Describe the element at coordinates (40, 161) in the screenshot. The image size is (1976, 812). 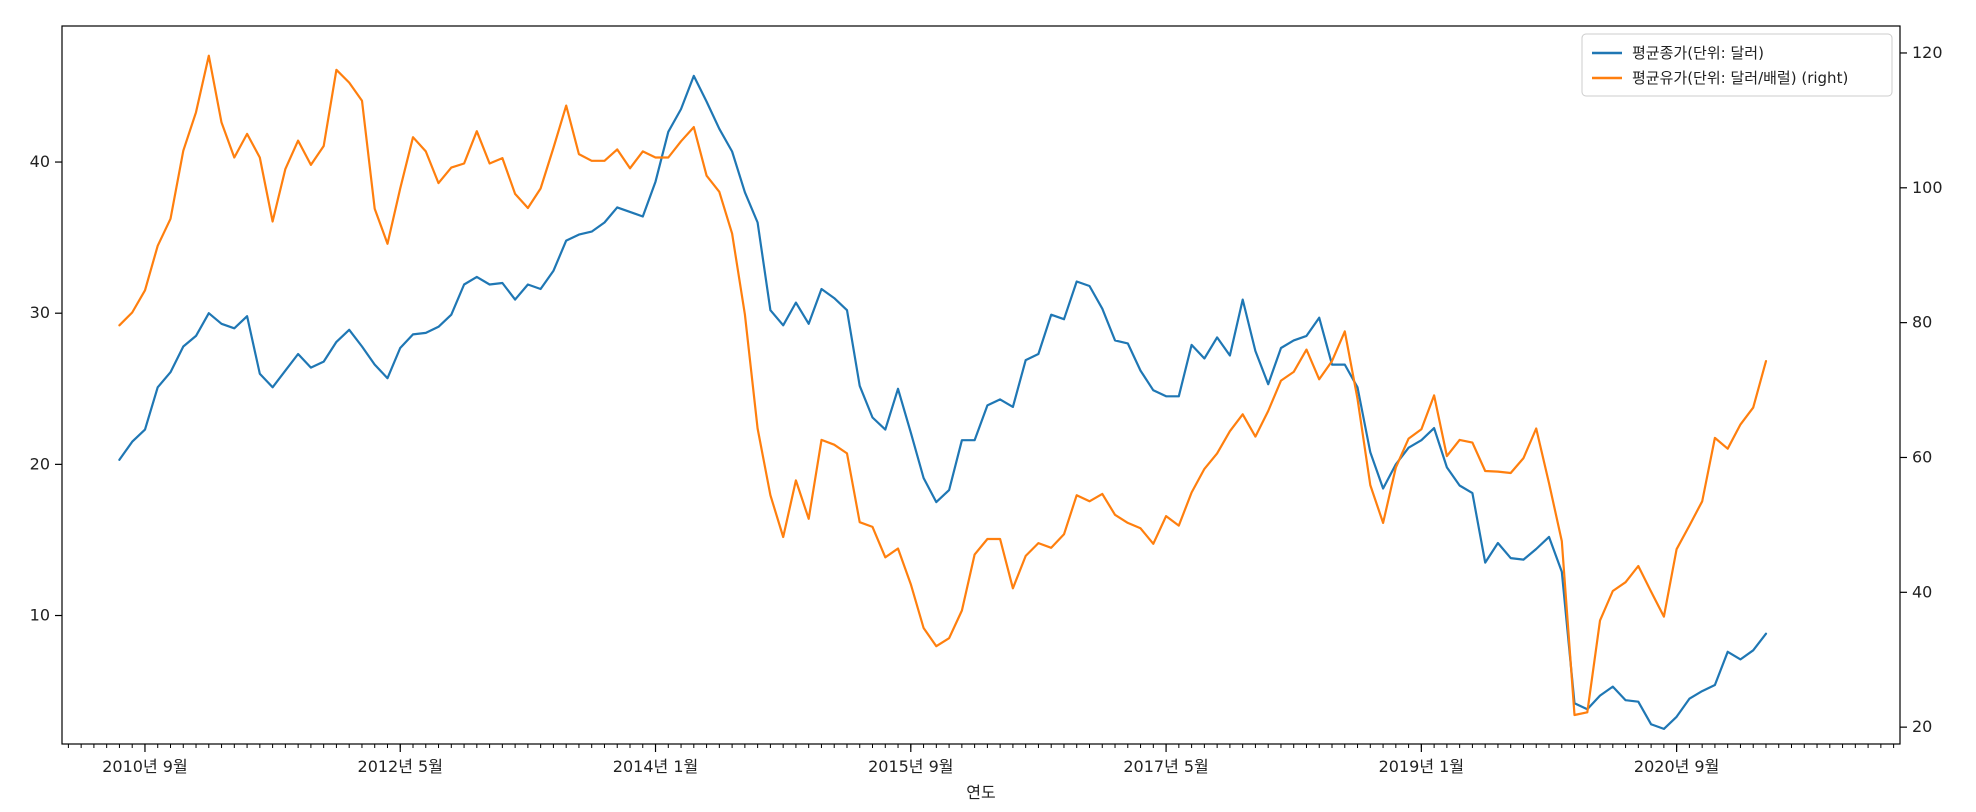
I see `y-left-tick-label: 40` at that location.